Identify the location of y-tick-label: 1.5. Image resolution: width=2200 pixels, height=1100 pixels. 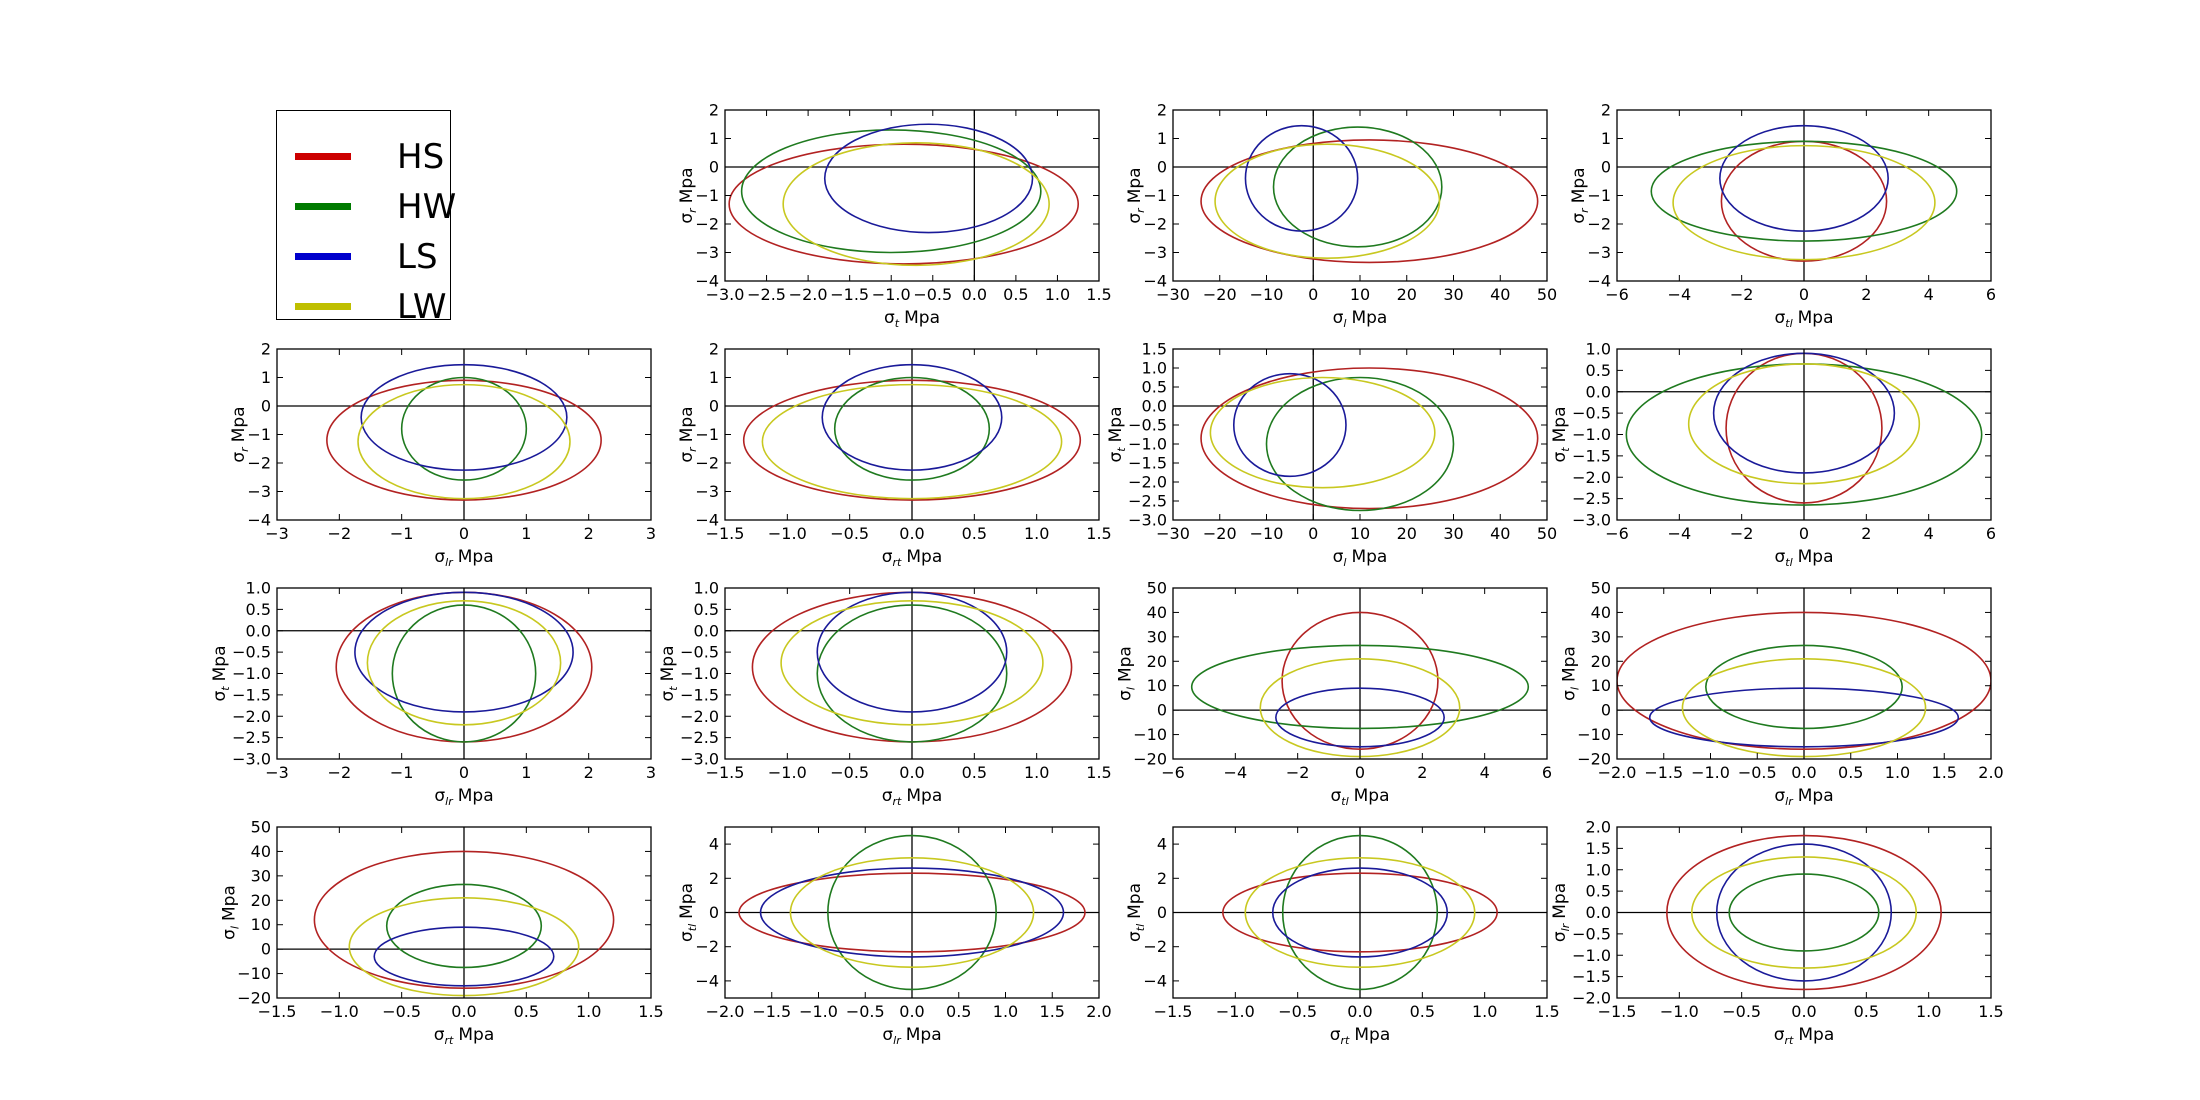
(1154, 349).